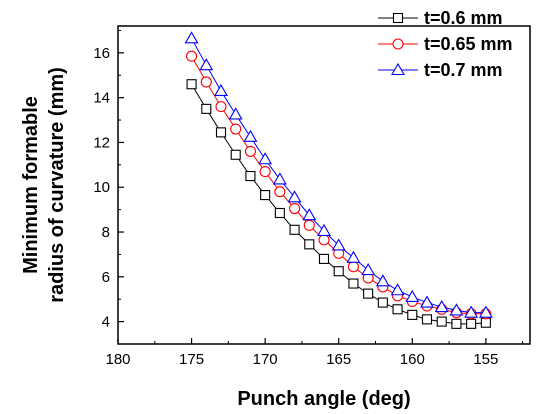  Describe the element at coordinates (265, 359) in the screenshot. I see `x-tick-label: 170` at that location.